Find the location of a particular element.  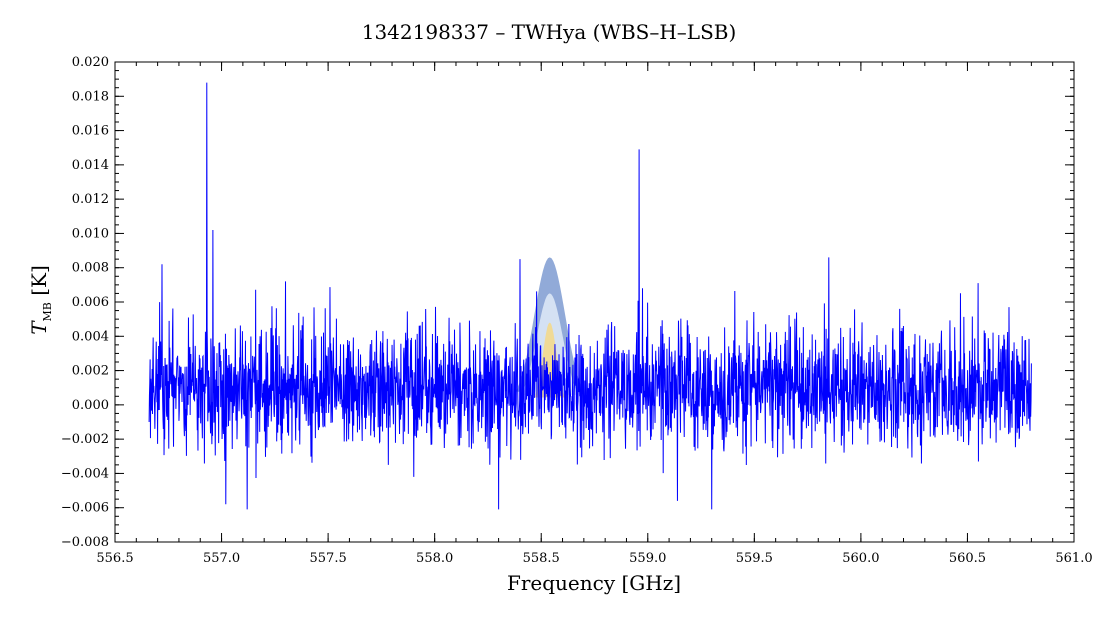

x-tick-label: 557.5 is located at coordinates (328, 558).